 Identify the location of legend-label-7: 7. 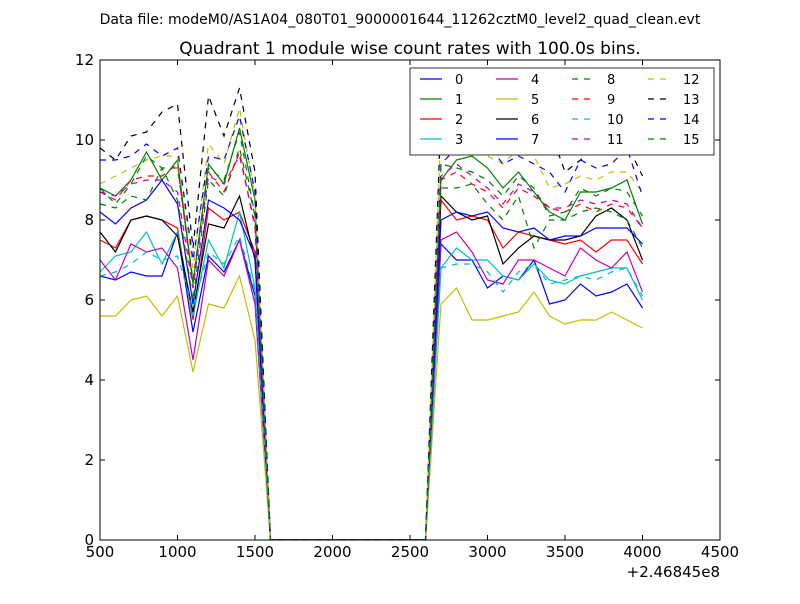
(535, 140).